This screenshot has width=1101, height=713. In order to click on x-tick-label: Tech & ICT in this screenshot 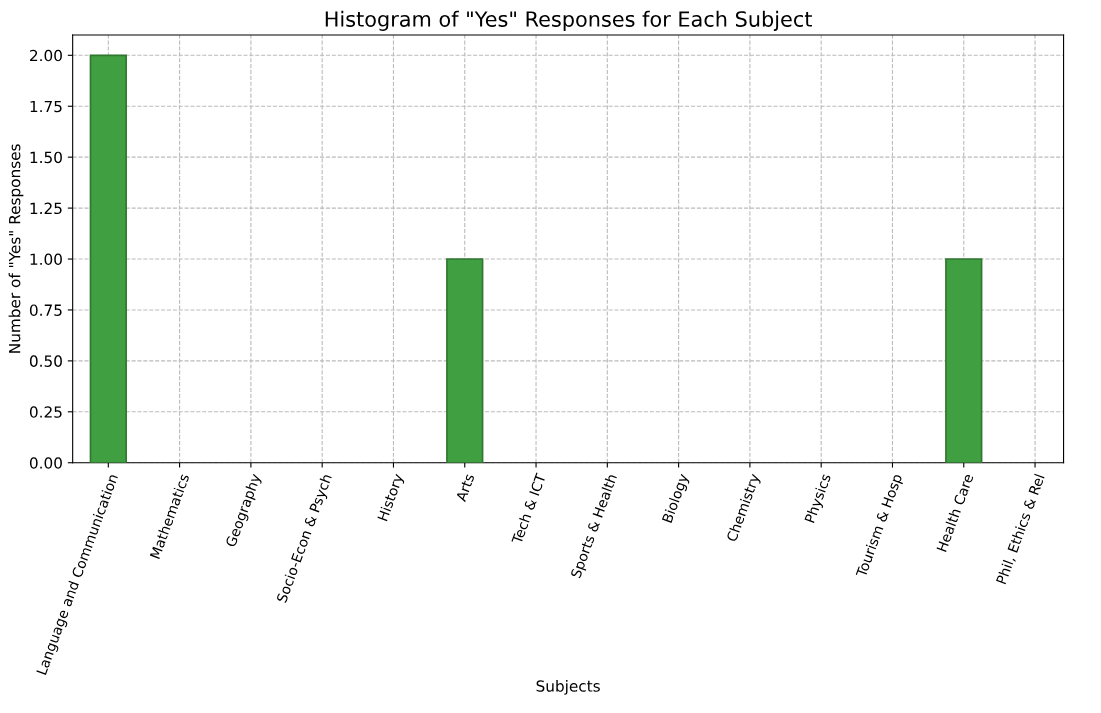, I will do `click(529, 508)`.